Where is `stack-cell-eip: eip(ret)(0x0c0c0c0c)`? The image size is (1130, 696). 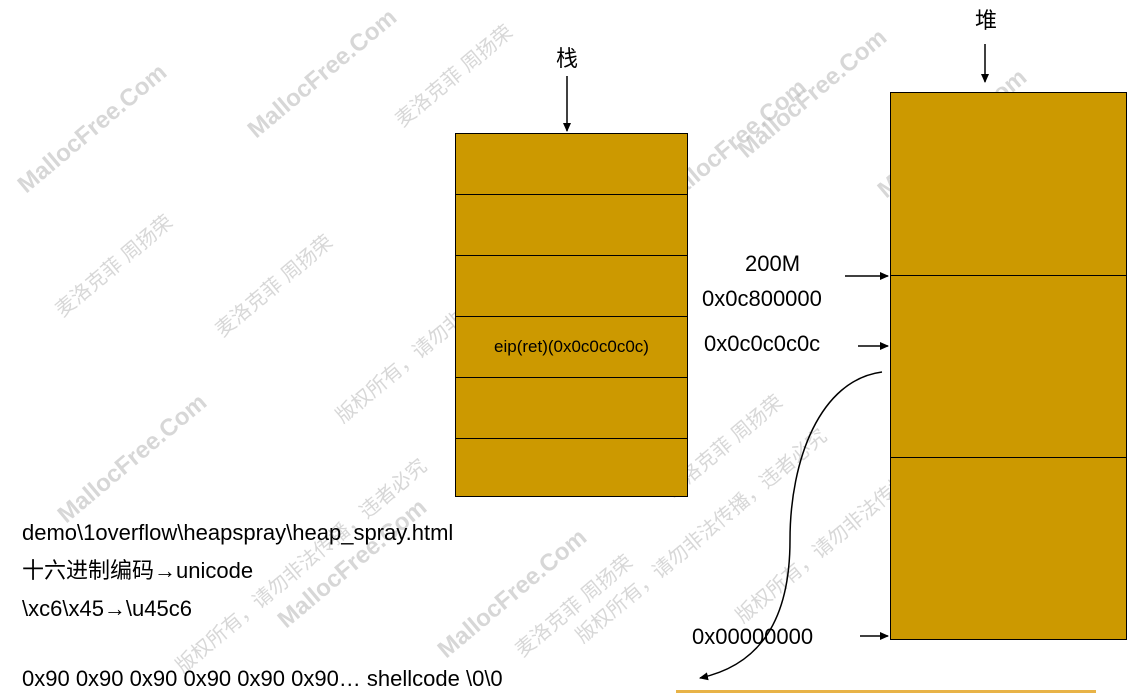 stack-cell-eip: eip(ret)(0x0c0c0c0c) is located at coordinates (571, 347).